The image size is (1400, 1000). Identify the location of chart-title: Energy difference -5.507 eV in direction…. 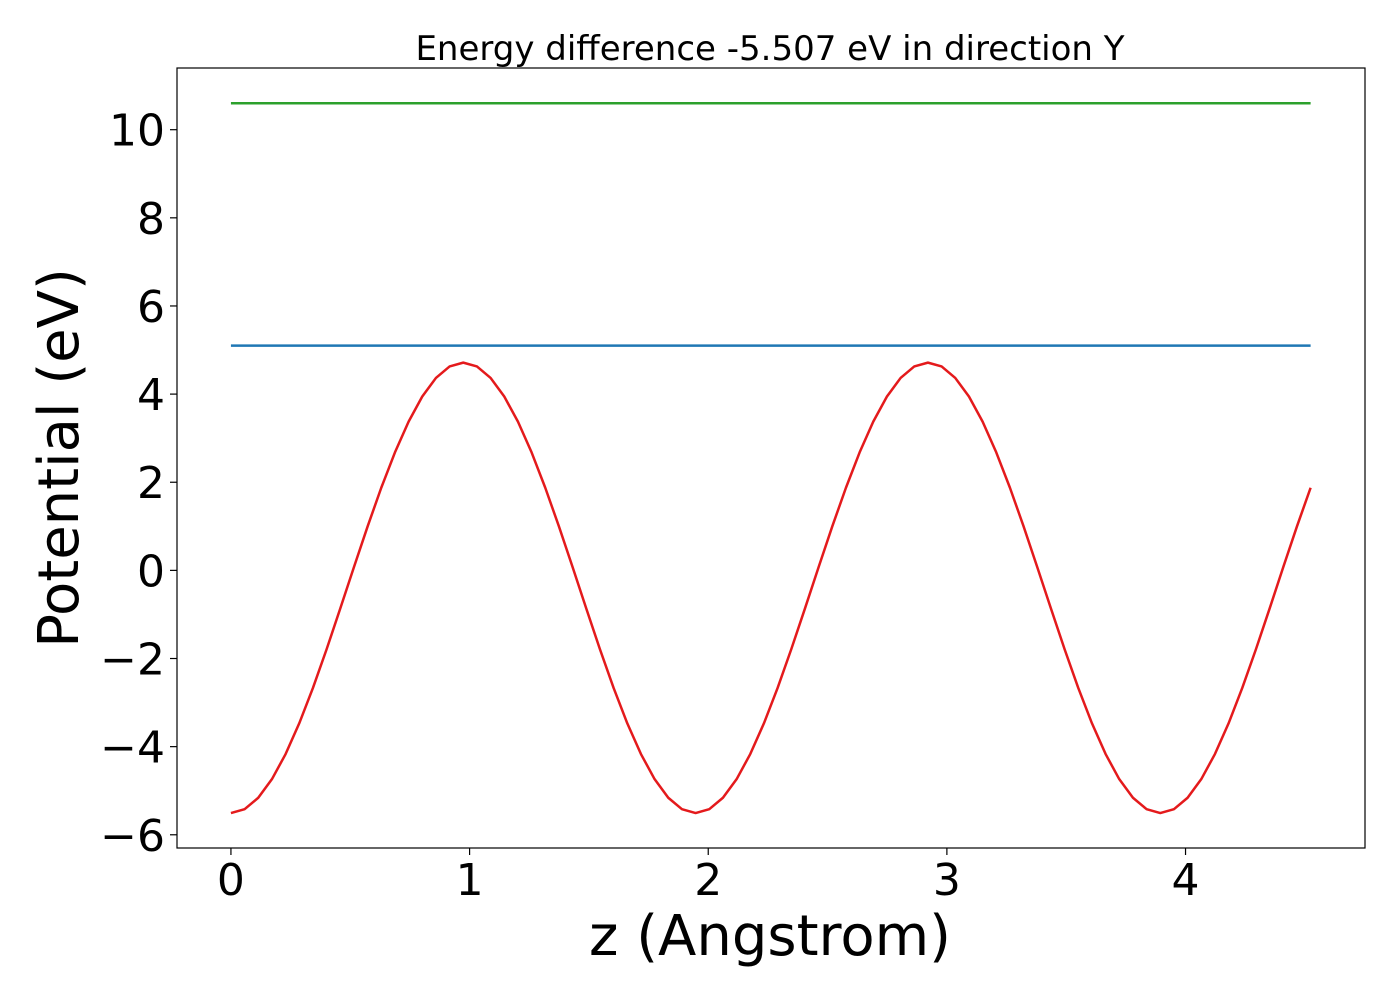
(769, 49).